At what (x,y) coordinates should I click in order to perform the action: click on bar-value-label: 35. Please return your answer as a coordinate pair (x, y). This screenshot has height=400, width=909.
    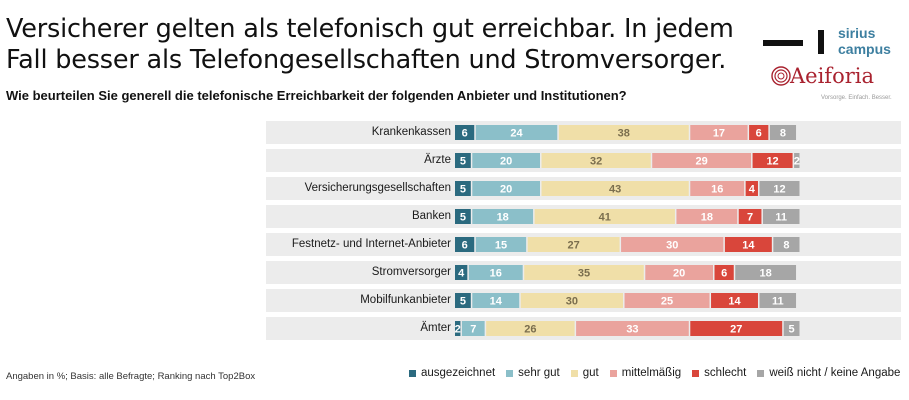
    Looking at the image, I should click on (584, 274).